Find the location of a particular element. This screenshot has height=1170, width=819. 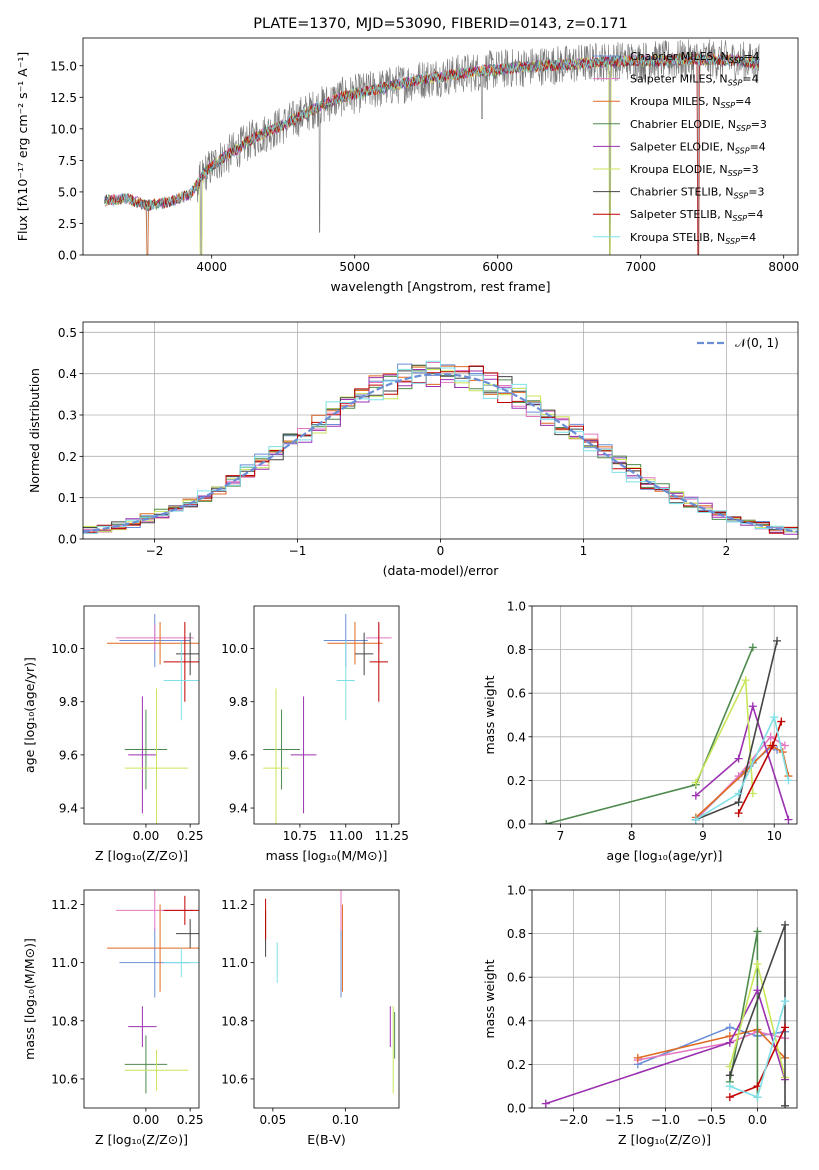

weight-marker-chabrier_miles is located at coordinates (729, 1027).